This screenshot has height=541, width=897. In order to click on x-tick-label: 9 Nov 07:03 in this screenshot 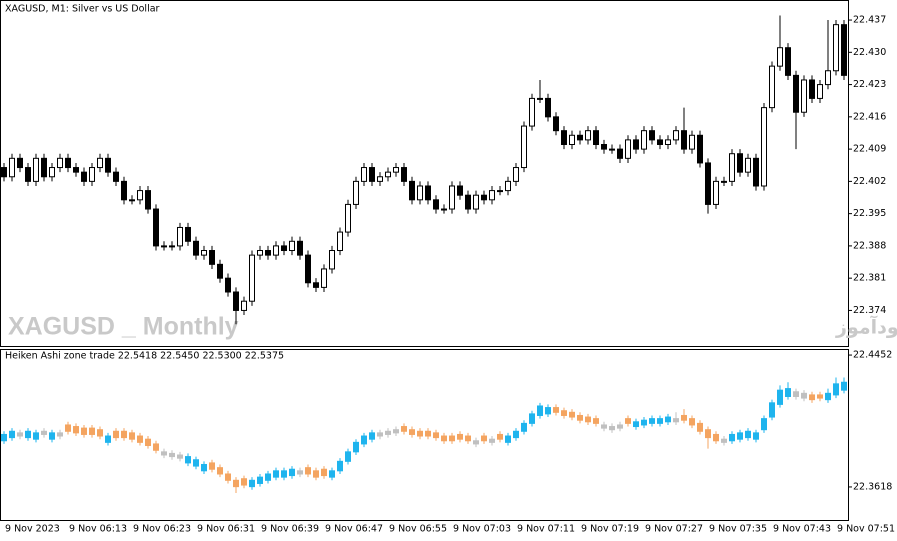, I will do `click(482, 529)`.